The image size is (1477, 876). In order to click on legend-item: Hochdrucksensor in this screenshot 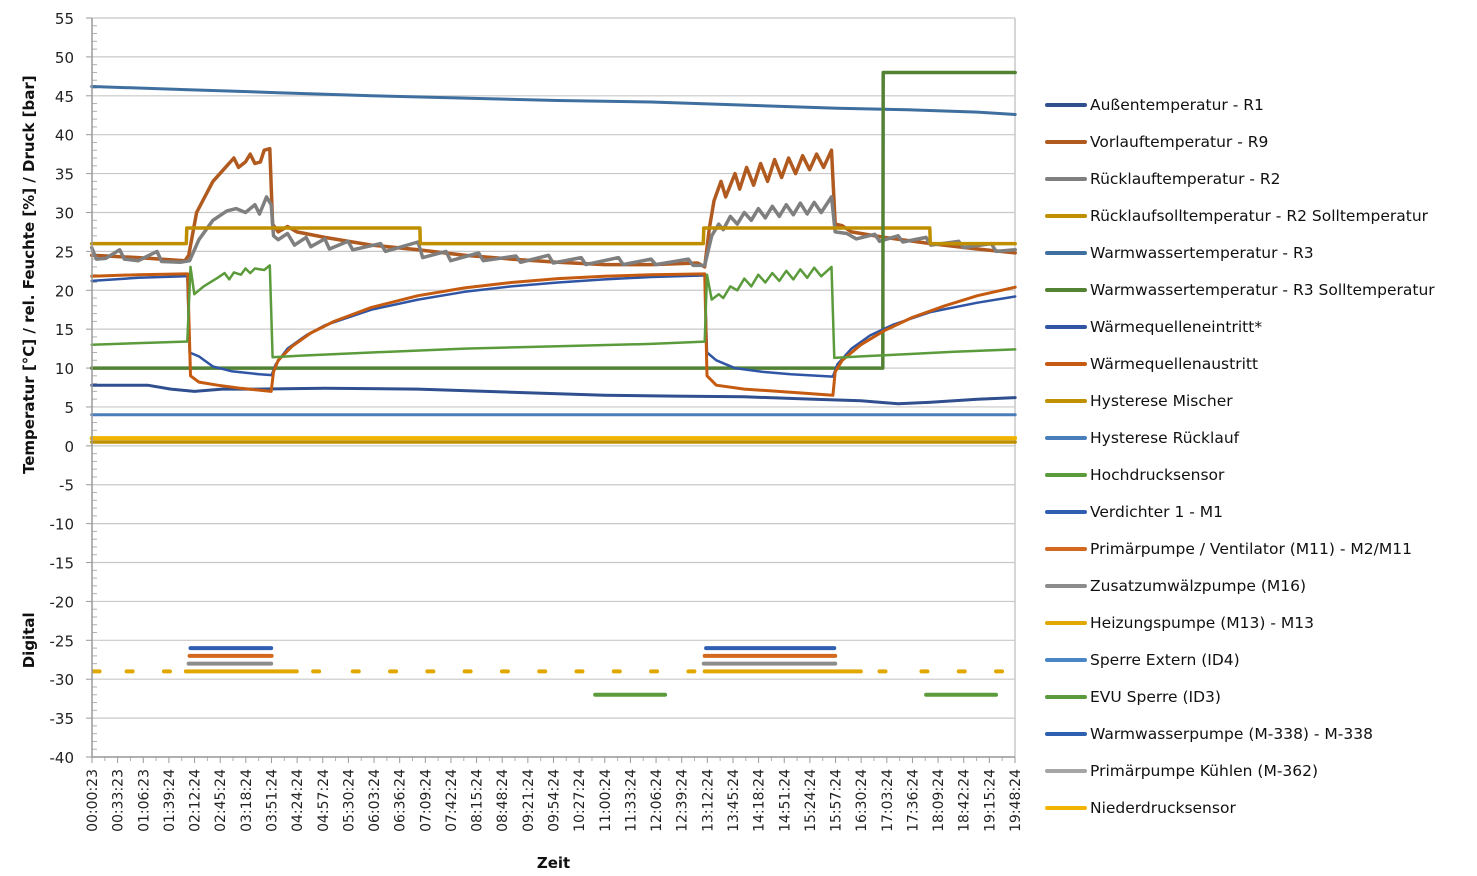, I will do `click(1260, 474)`.